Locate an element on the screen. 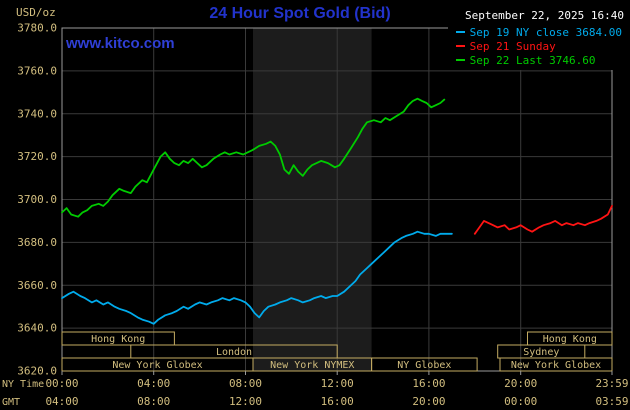 The image size is (630, 410). gmt-row-label: GMT is located at coordinates (11, 402).